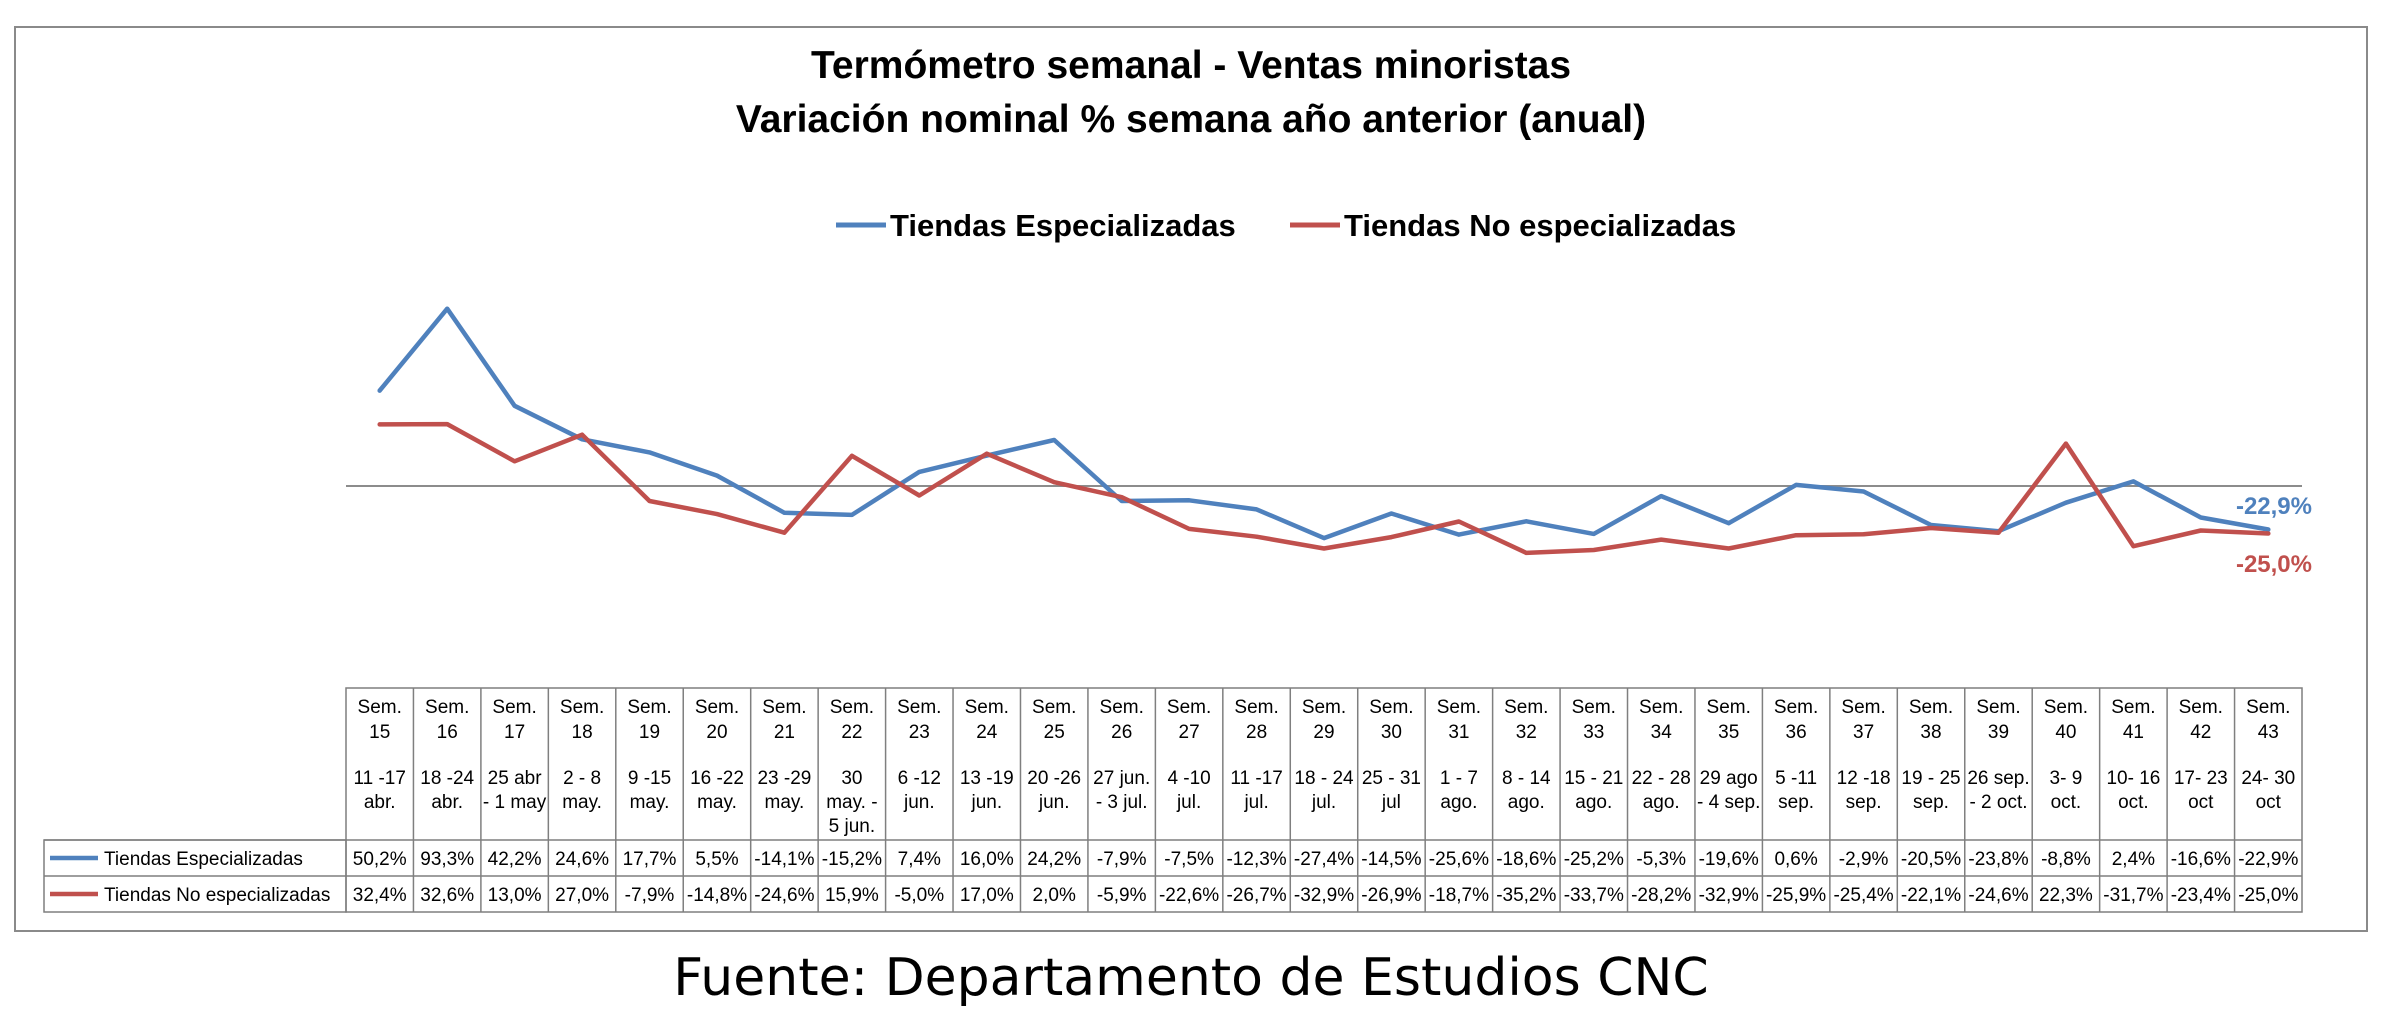  Describe the element at coordinates (987, 732) in the screenshot. I see `table-header-cell-9-line-1: 24` at that location.